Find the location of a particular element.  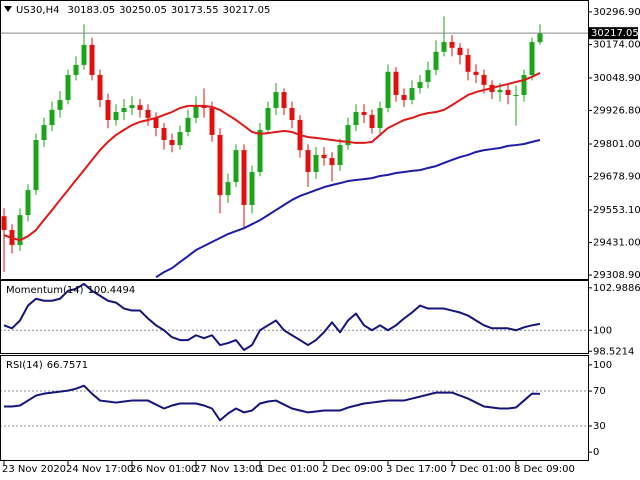

indicator-title: RSI(14) is located at coordinates (24, 365).